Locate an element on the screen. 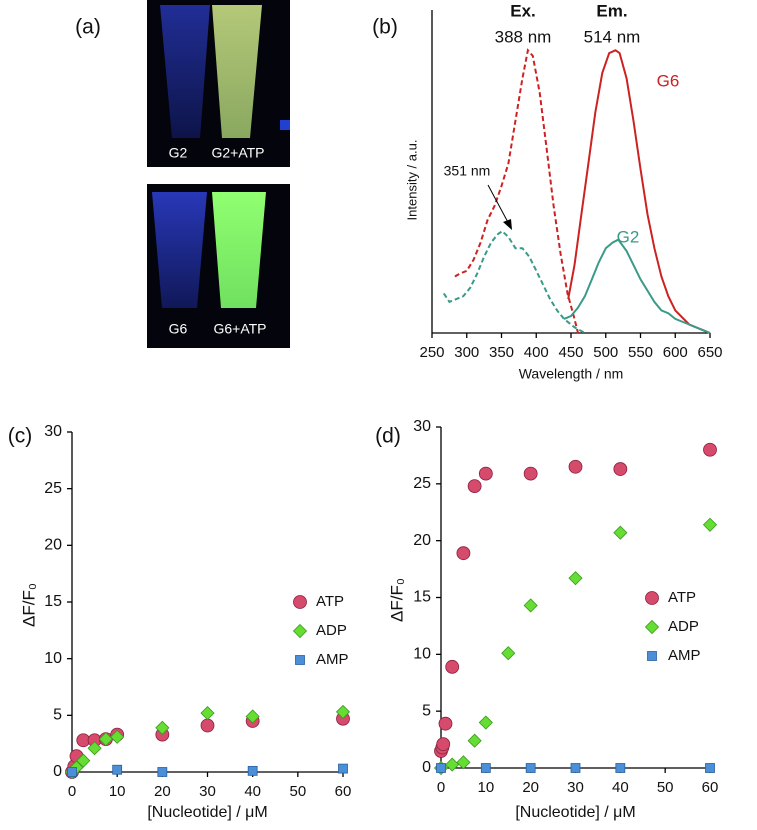 This screenshot has width=757, height=830. x-tick-label: 450 is located at coordinates (570, 352).